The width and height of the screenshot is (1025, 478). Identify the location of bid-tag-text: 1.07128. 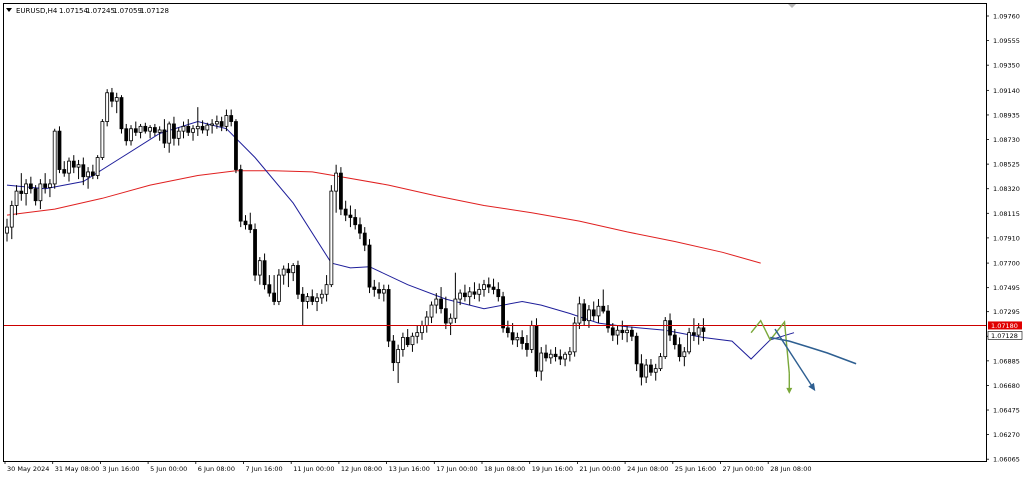
(1004, 336).